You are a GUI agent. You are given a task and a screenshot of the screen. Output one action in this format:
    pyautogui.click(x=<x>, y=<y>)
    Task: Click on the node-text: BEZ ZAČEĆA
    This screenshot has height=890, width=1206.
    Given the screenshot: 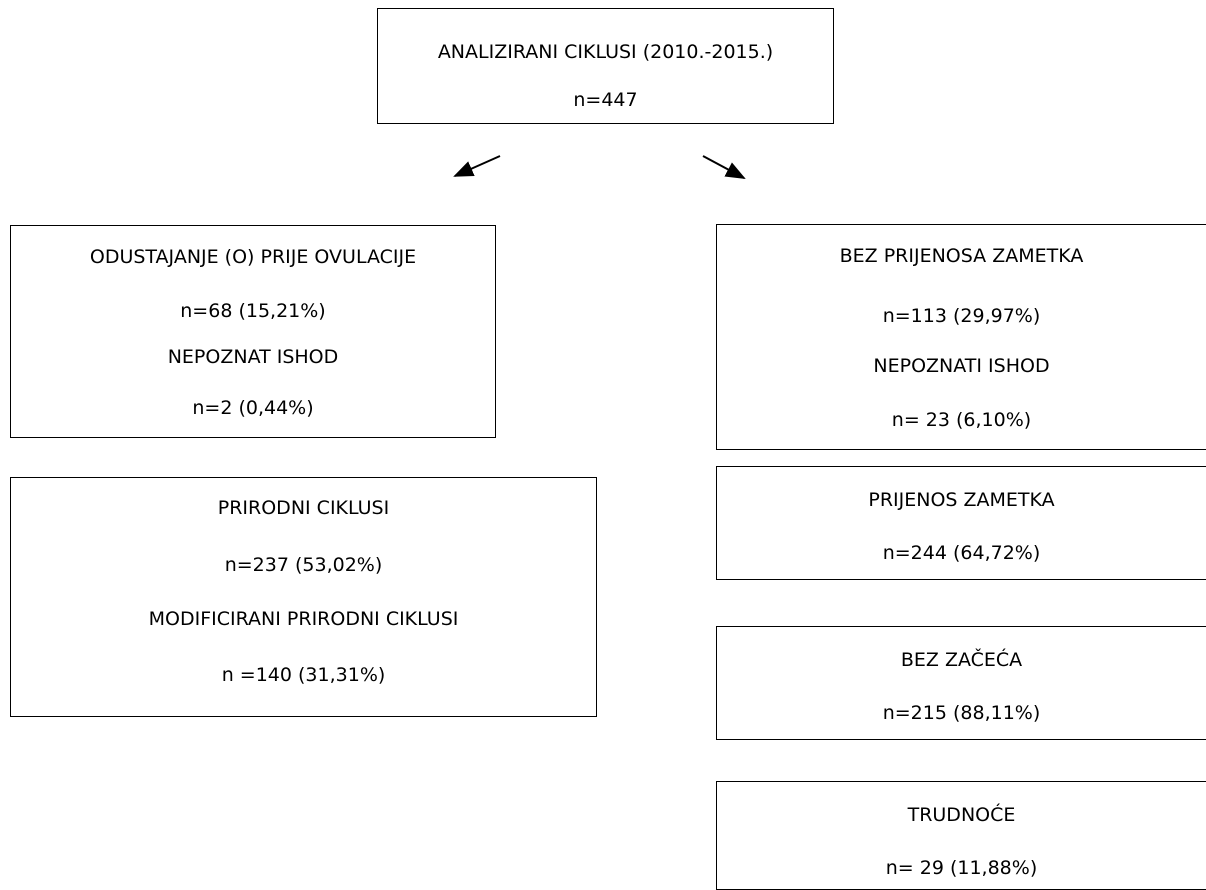 What is the action you would take?
    pyautogui.click(x=961, y=660)
    